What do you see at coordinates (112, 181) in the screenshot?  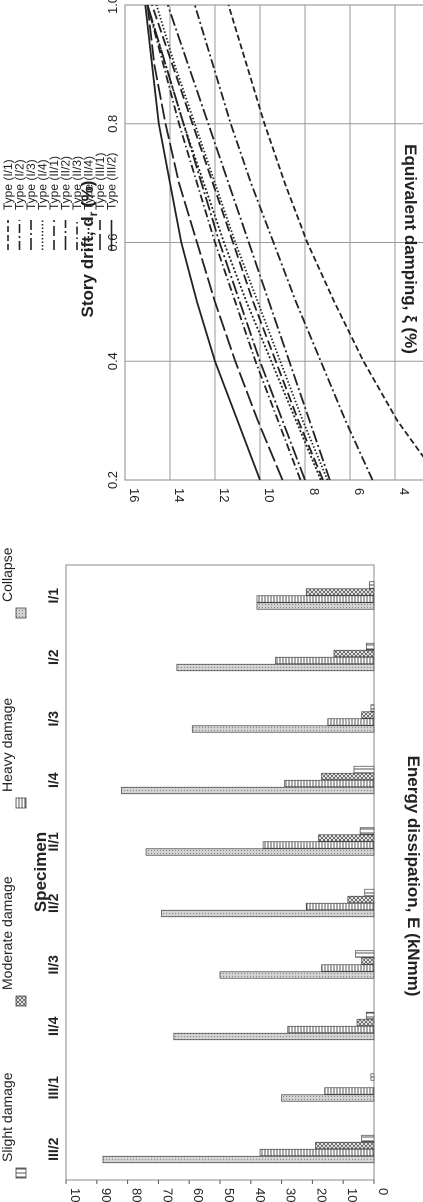 I see `damping-legend-label-type-iii-2: Type (III/2)` at bounding box center [112, 181].